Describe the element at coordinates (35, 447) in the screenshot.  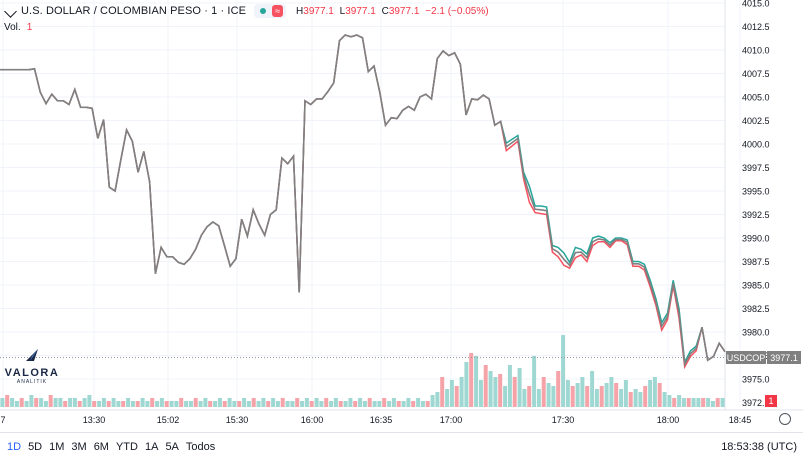
I see `timeframe-5d: 5D` at that location.